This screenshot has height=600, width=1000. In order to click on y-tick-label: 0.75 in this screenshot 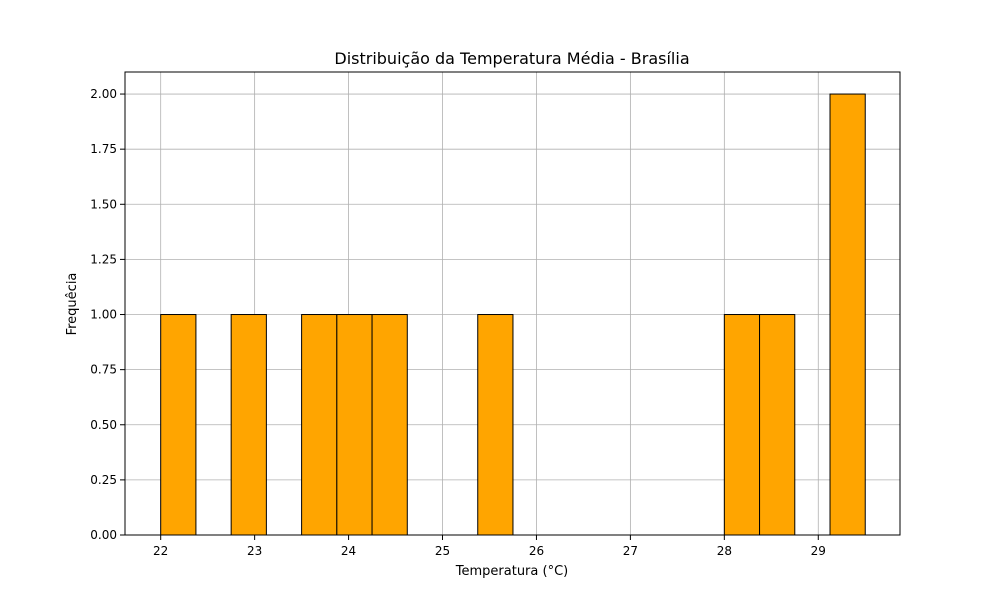, I will do `click(103, 370)`.